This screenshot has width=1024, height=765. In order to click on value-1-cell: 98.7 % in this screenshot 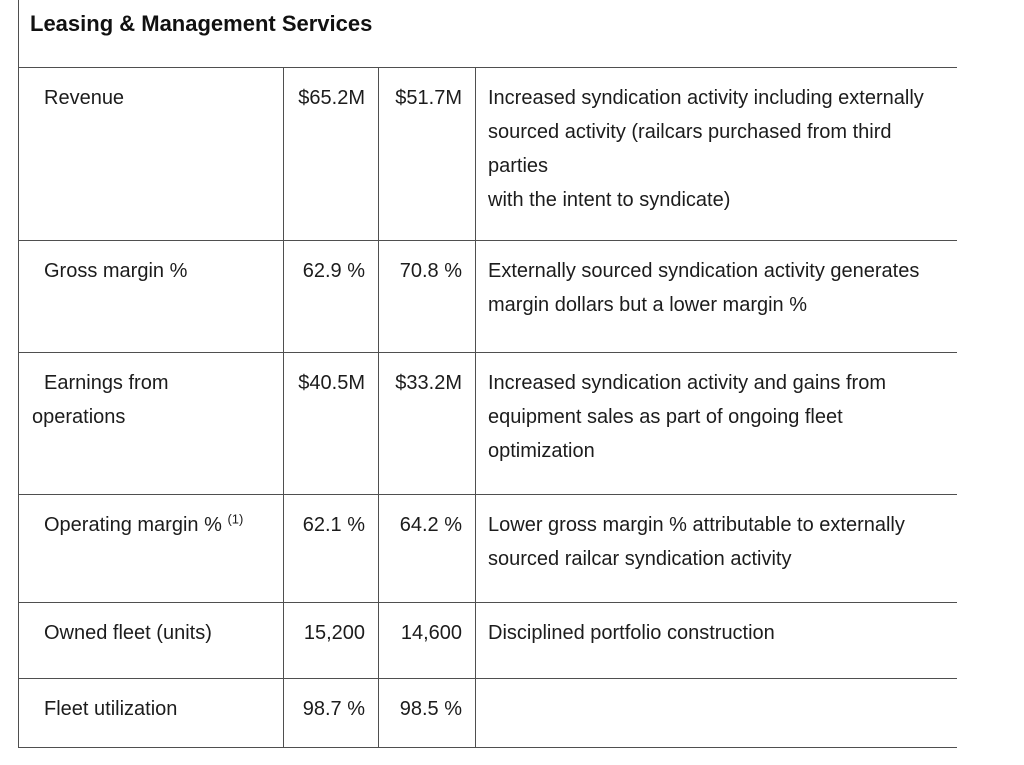, I will do `click(331, 712)`.